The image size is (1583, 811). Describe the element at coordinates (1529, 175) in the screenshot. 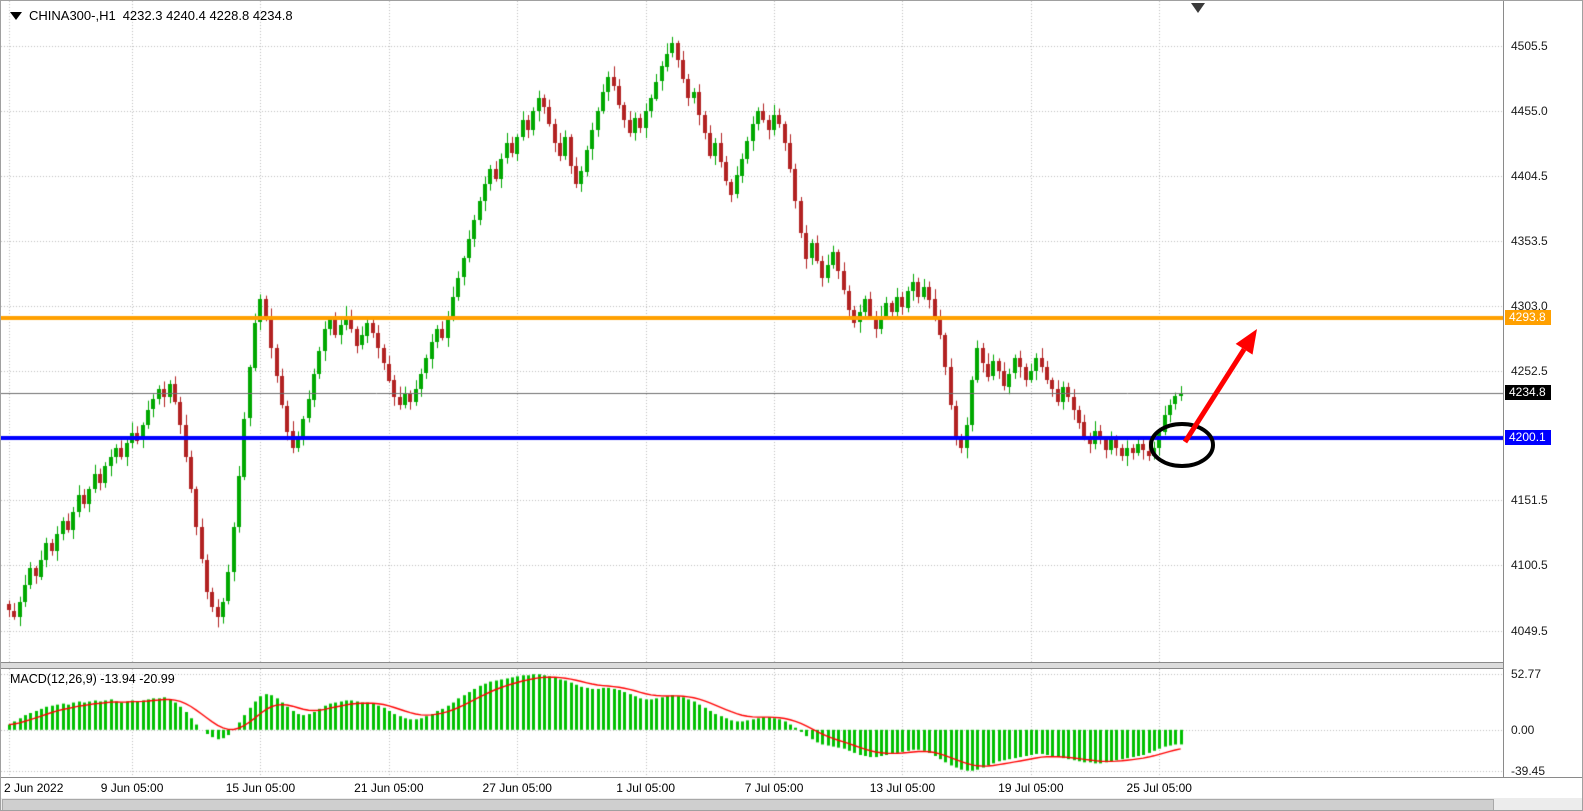

I see `price-axis-label: 4404.5` at that location.